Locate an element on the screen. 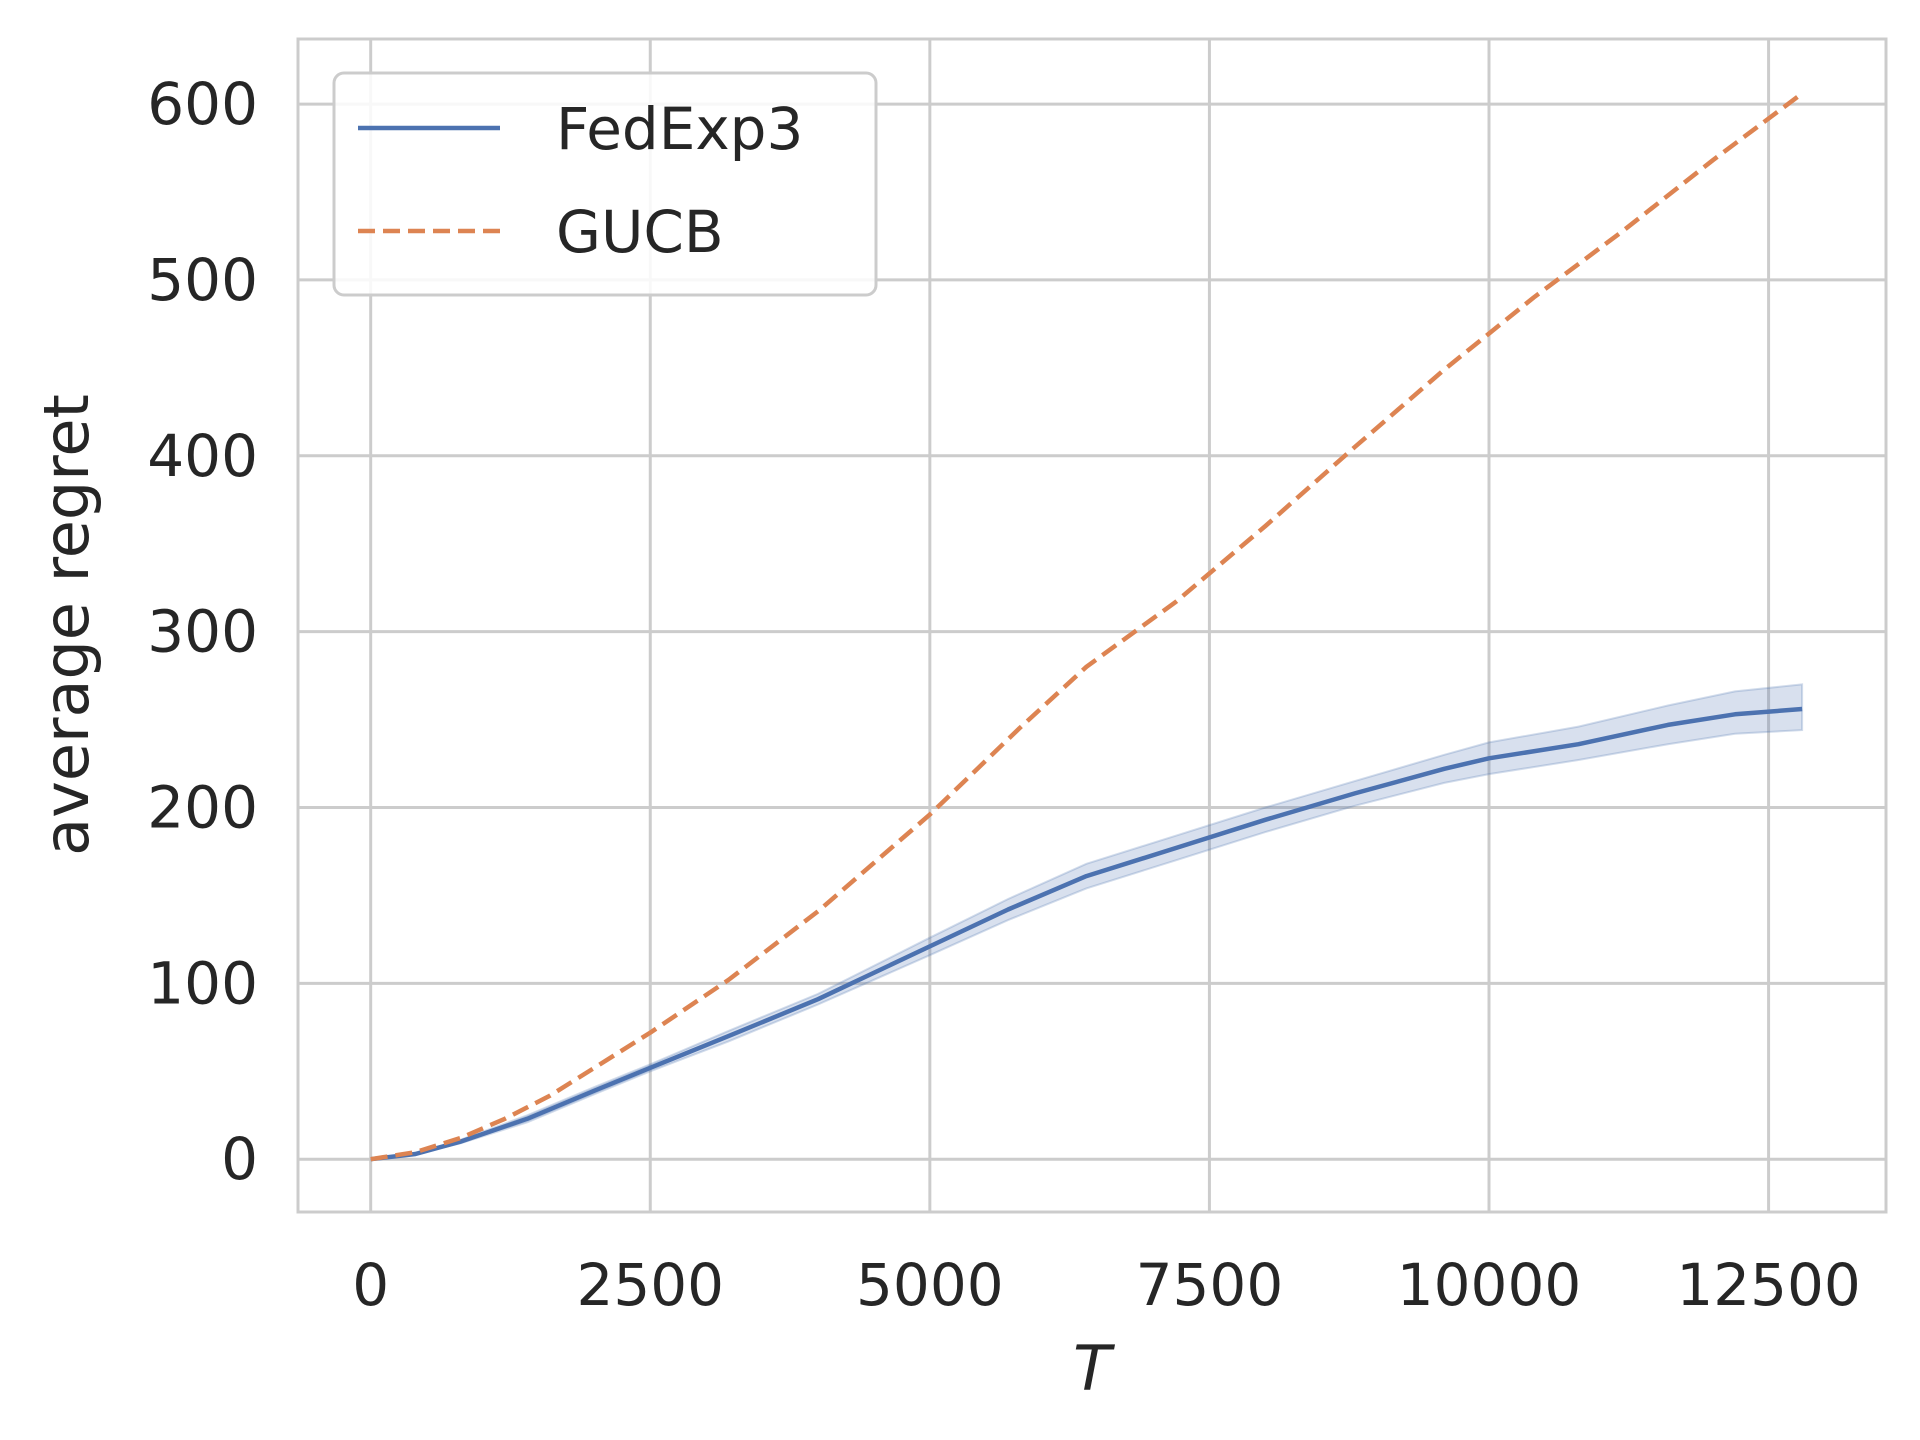  y-tick-labels: 0 100 200 300 400 500 600 is located at coordinates (202, 631).